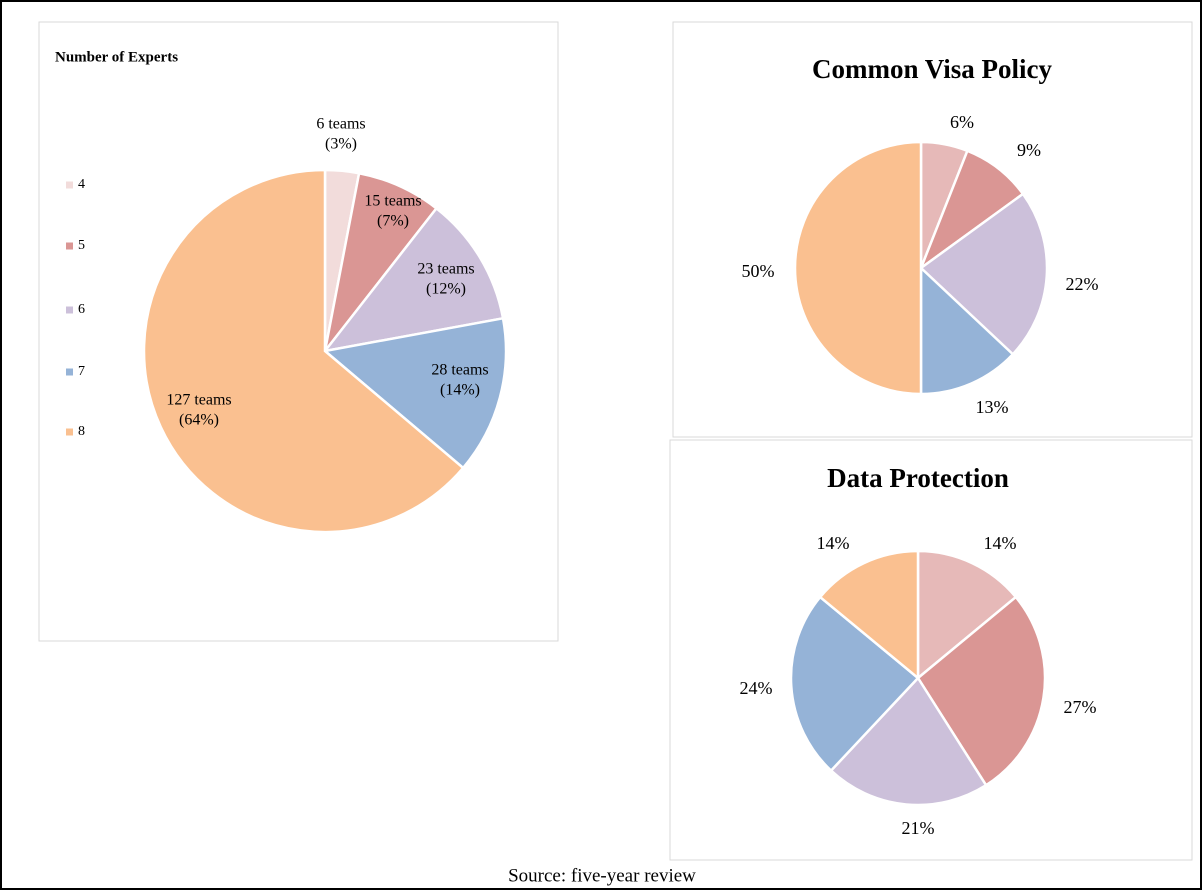 The width and height of the screenshot is (1203, 891). I want to click on data-label: 13%, so click(992, 407).